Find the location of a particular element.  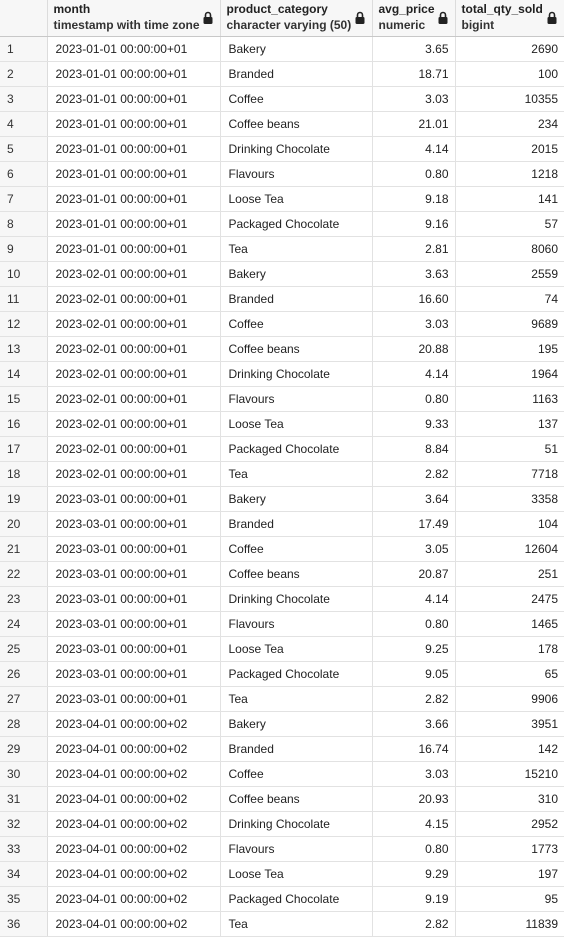

total-qty-sold-cell: 1163 is located at coordinates (509, 399).